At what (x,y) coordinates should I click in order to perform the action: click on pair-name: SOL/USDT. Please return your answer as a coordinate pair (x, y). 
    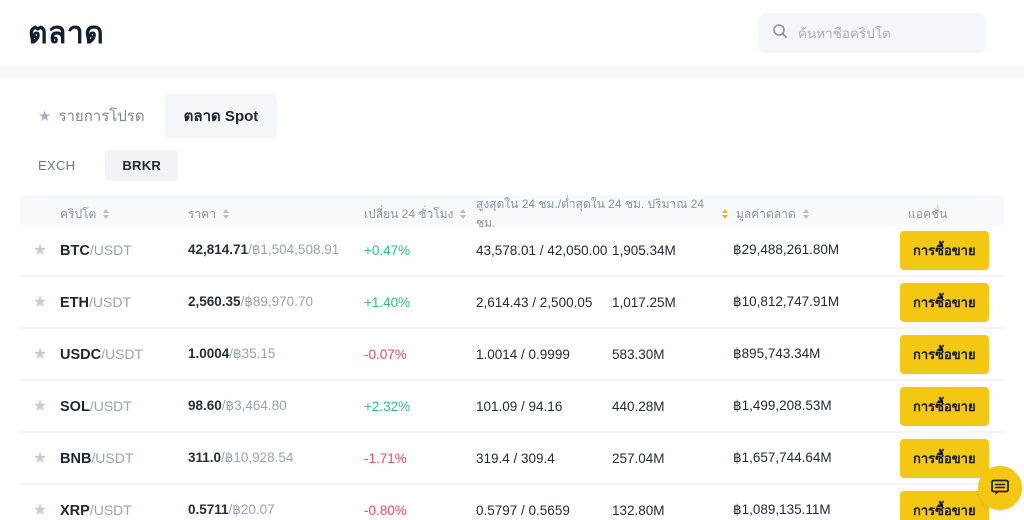
    Looking at the image, I should click on (124, 406).